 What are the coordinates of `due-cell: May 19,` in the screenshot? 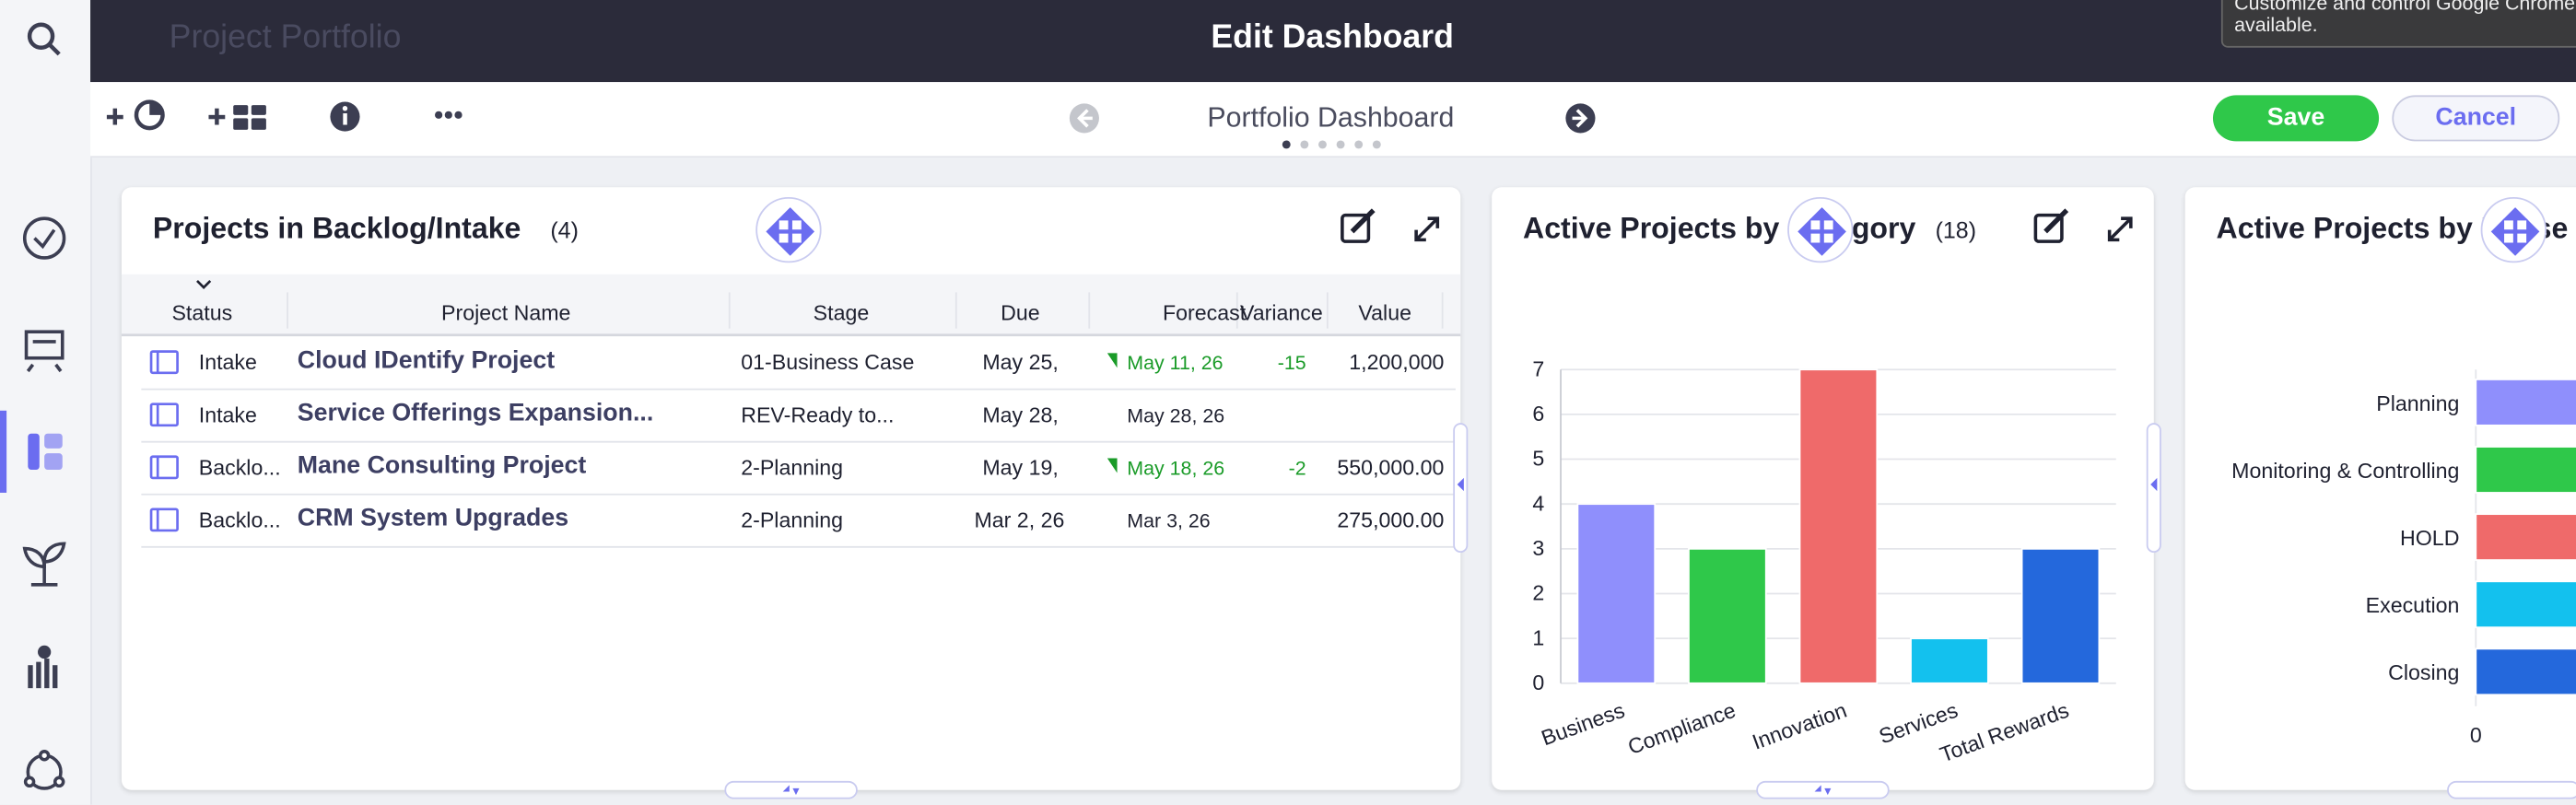 It's located at (1020, 467).